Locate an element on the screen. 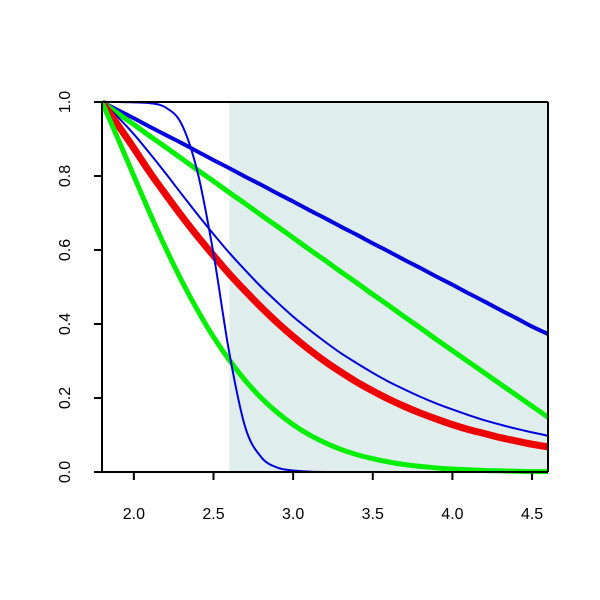 This screenshot has width=600, height=600. x-tick-label: 2.5 is located at coordinates (213, 514).